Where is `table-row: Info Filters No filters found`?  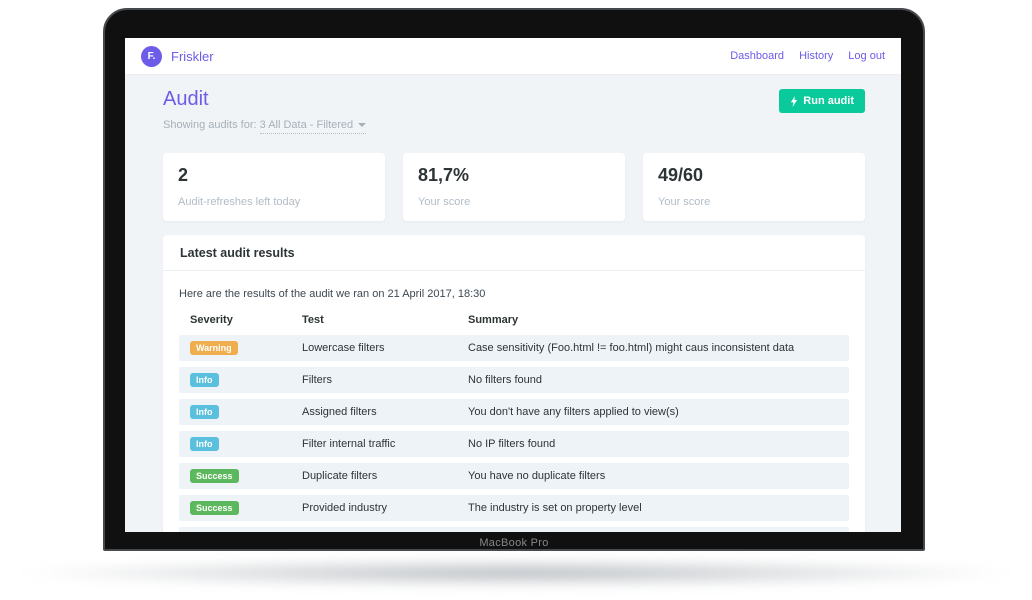 table-row: Info Filters No filters found is located at coordinates (514, 380).